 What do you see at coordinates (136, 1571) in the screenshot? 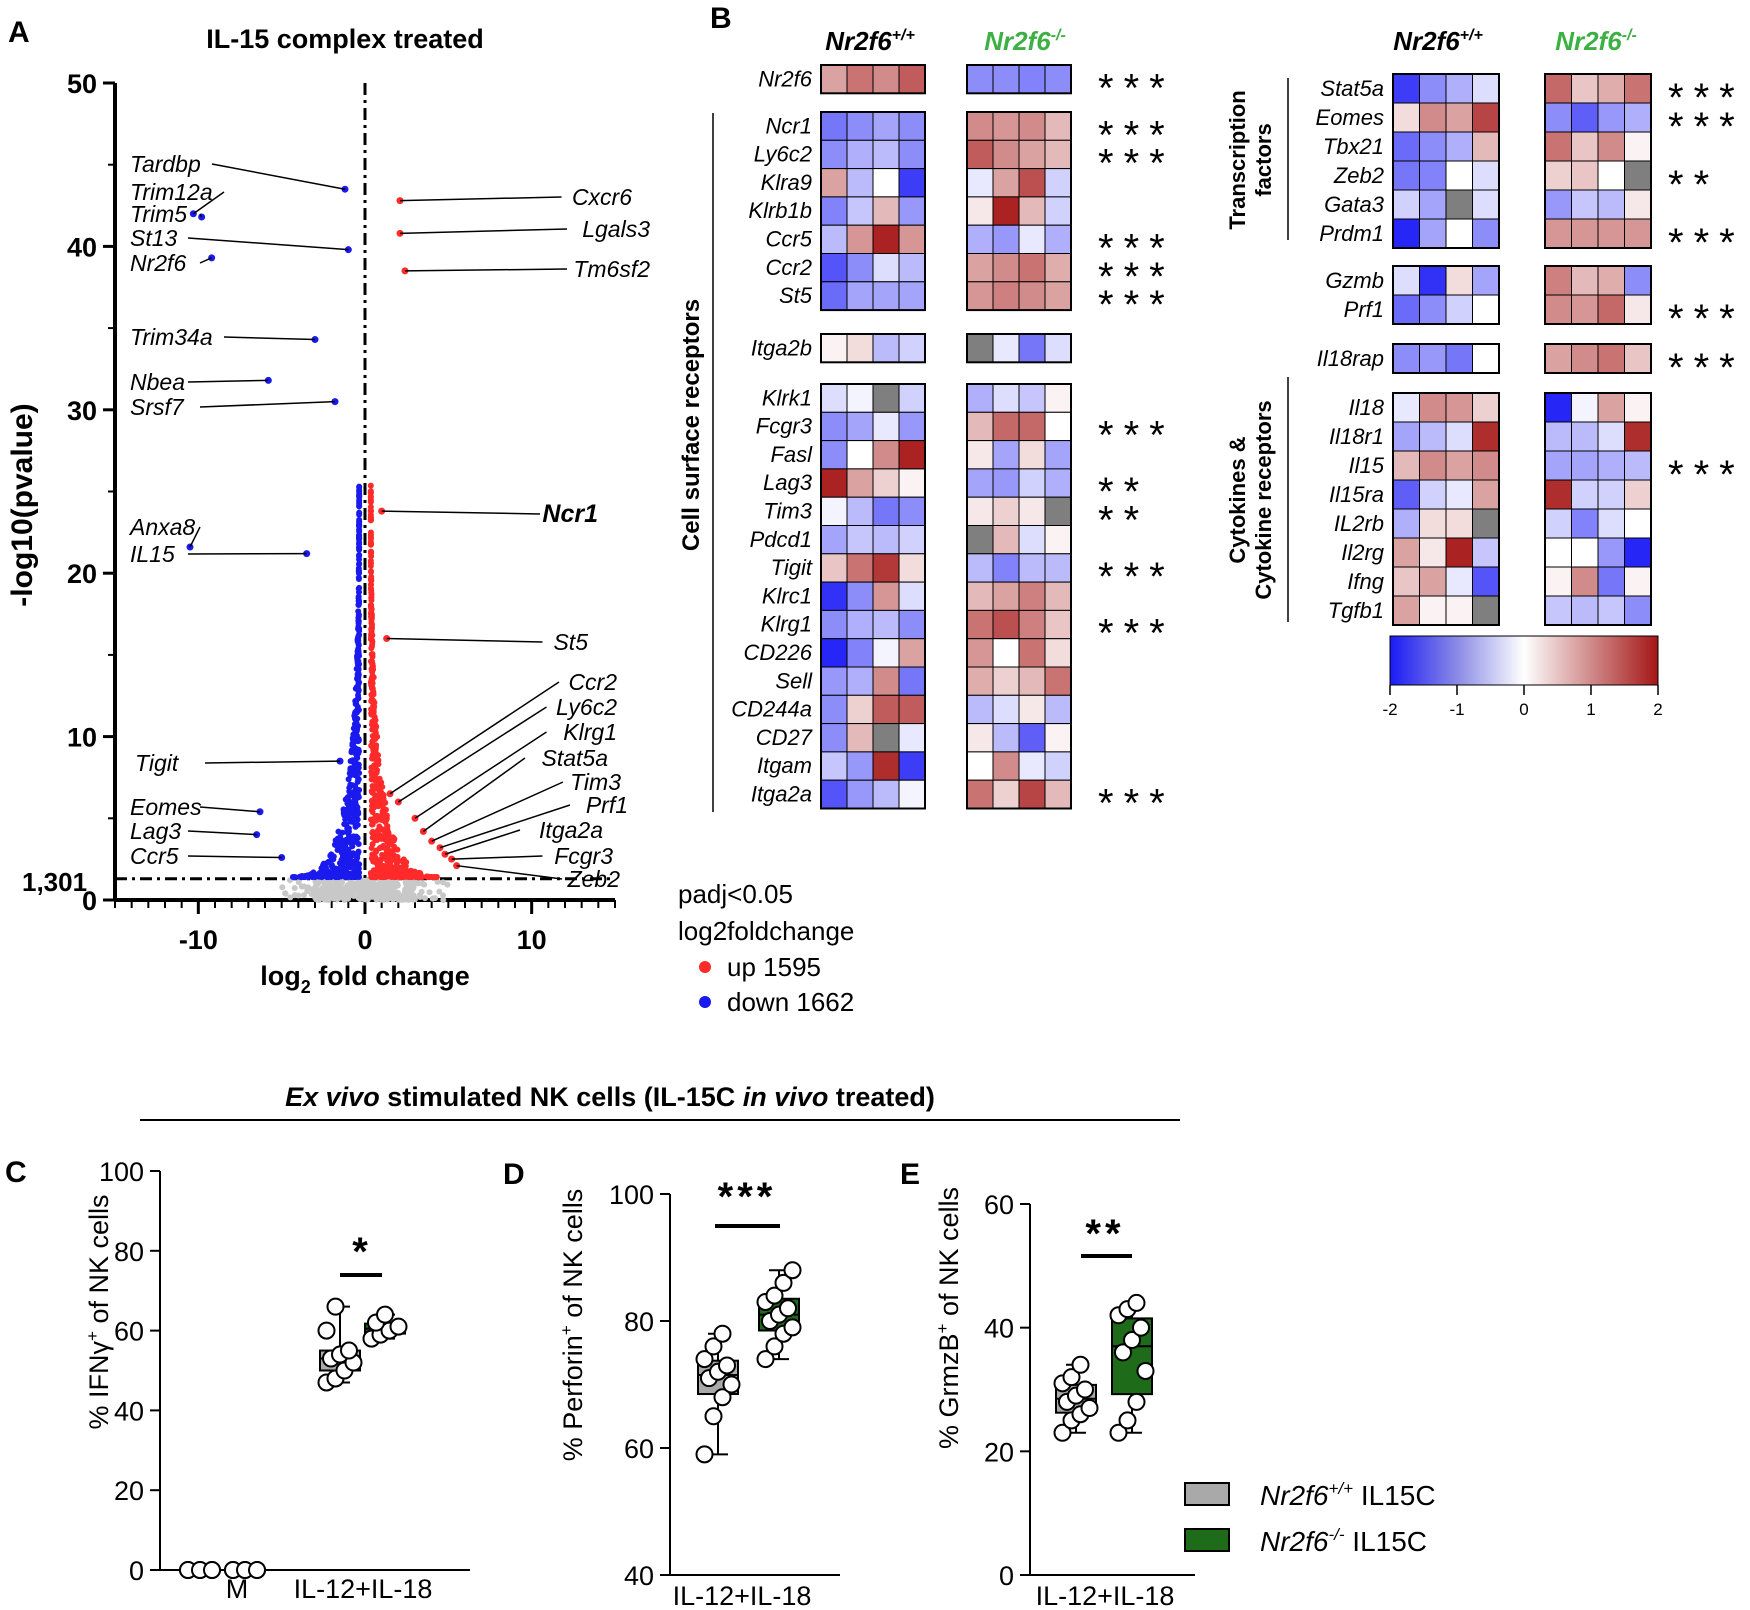
I see `panel-c-y-tick-label: 0` at bounding box center [136, 1571].